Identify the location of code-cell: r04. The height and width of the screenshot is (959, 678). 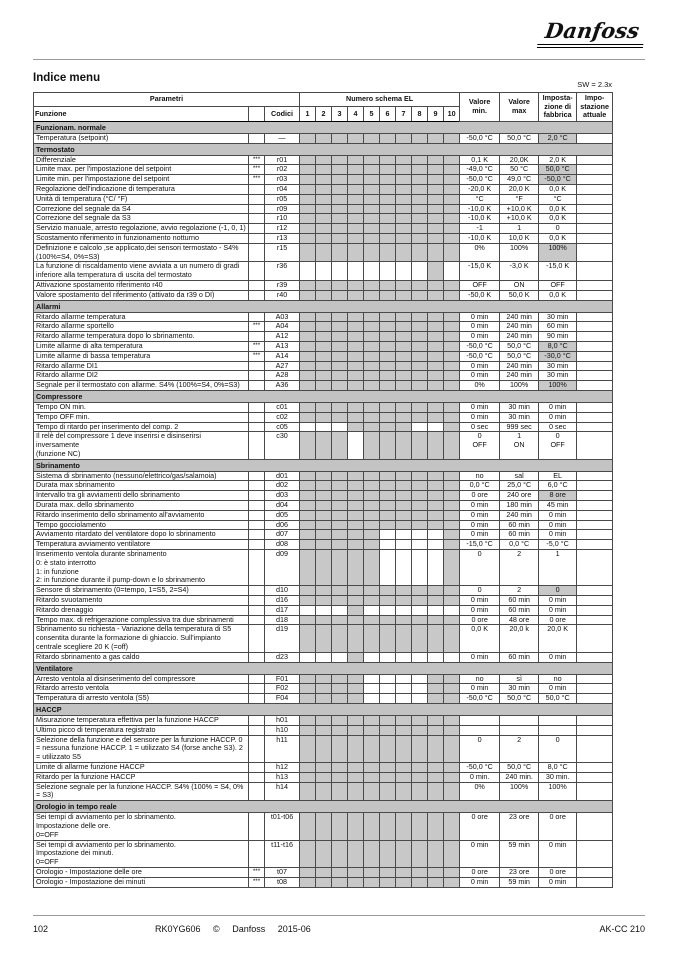
(282, 189).